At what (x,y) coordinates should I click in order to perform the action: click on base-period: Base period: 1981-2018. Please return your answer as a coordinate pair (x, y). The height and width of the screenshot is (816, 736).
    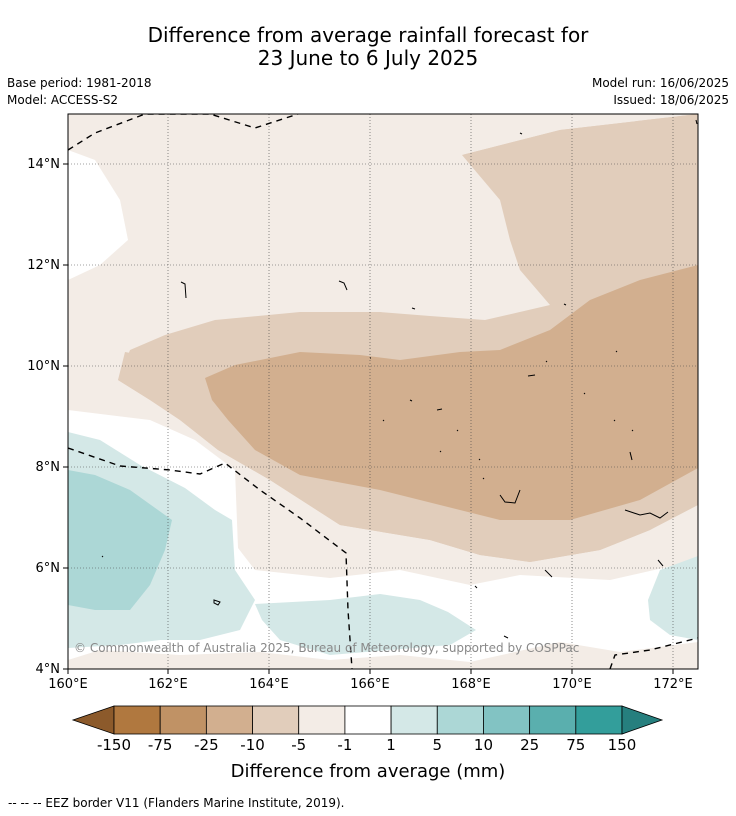
    Looking at the image, I should click on (79, 83).